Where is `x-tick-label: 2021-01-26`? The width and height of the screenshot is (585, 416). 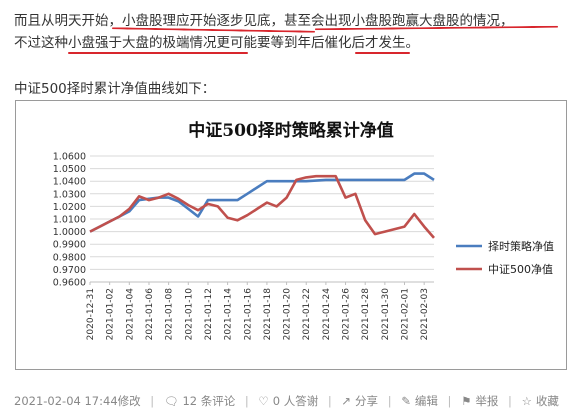
x-tick-label: 2021-01-26 is located at coordinates (347, 314).